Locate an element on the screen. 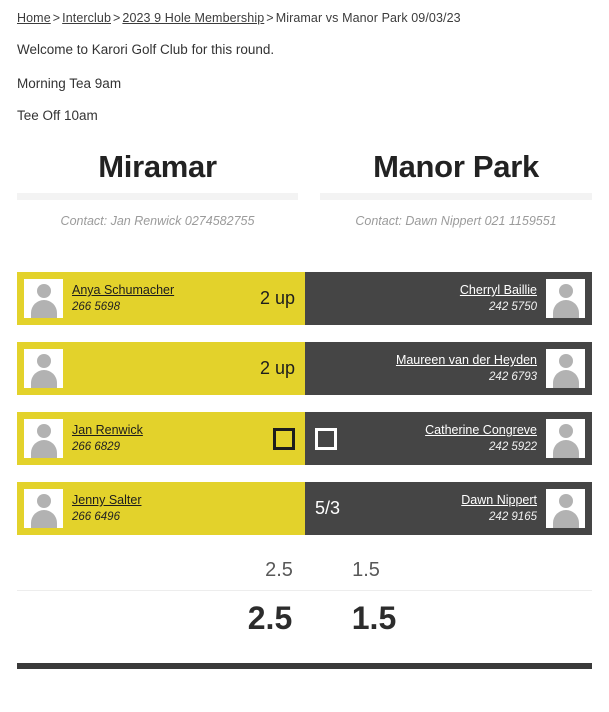 This screenshot has width=609, height=712. total-row: 2.5 1.5 is located at coordinates (304, 627).